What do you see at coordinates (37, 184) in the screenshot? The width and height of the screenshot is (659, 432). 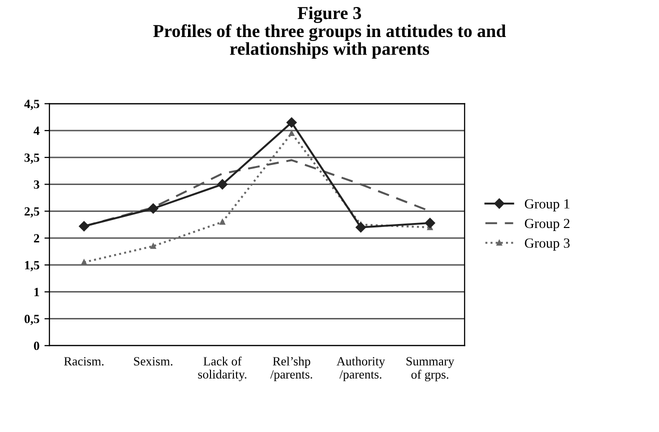 I see `y-tick-label: 3` at bounding box center [37, 184].